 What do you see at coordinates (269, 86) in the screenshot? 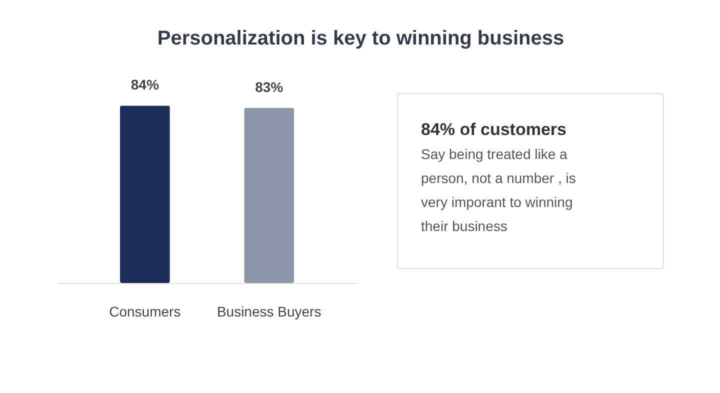
I see `data-label: 83%` at bounding box center [269, 86].